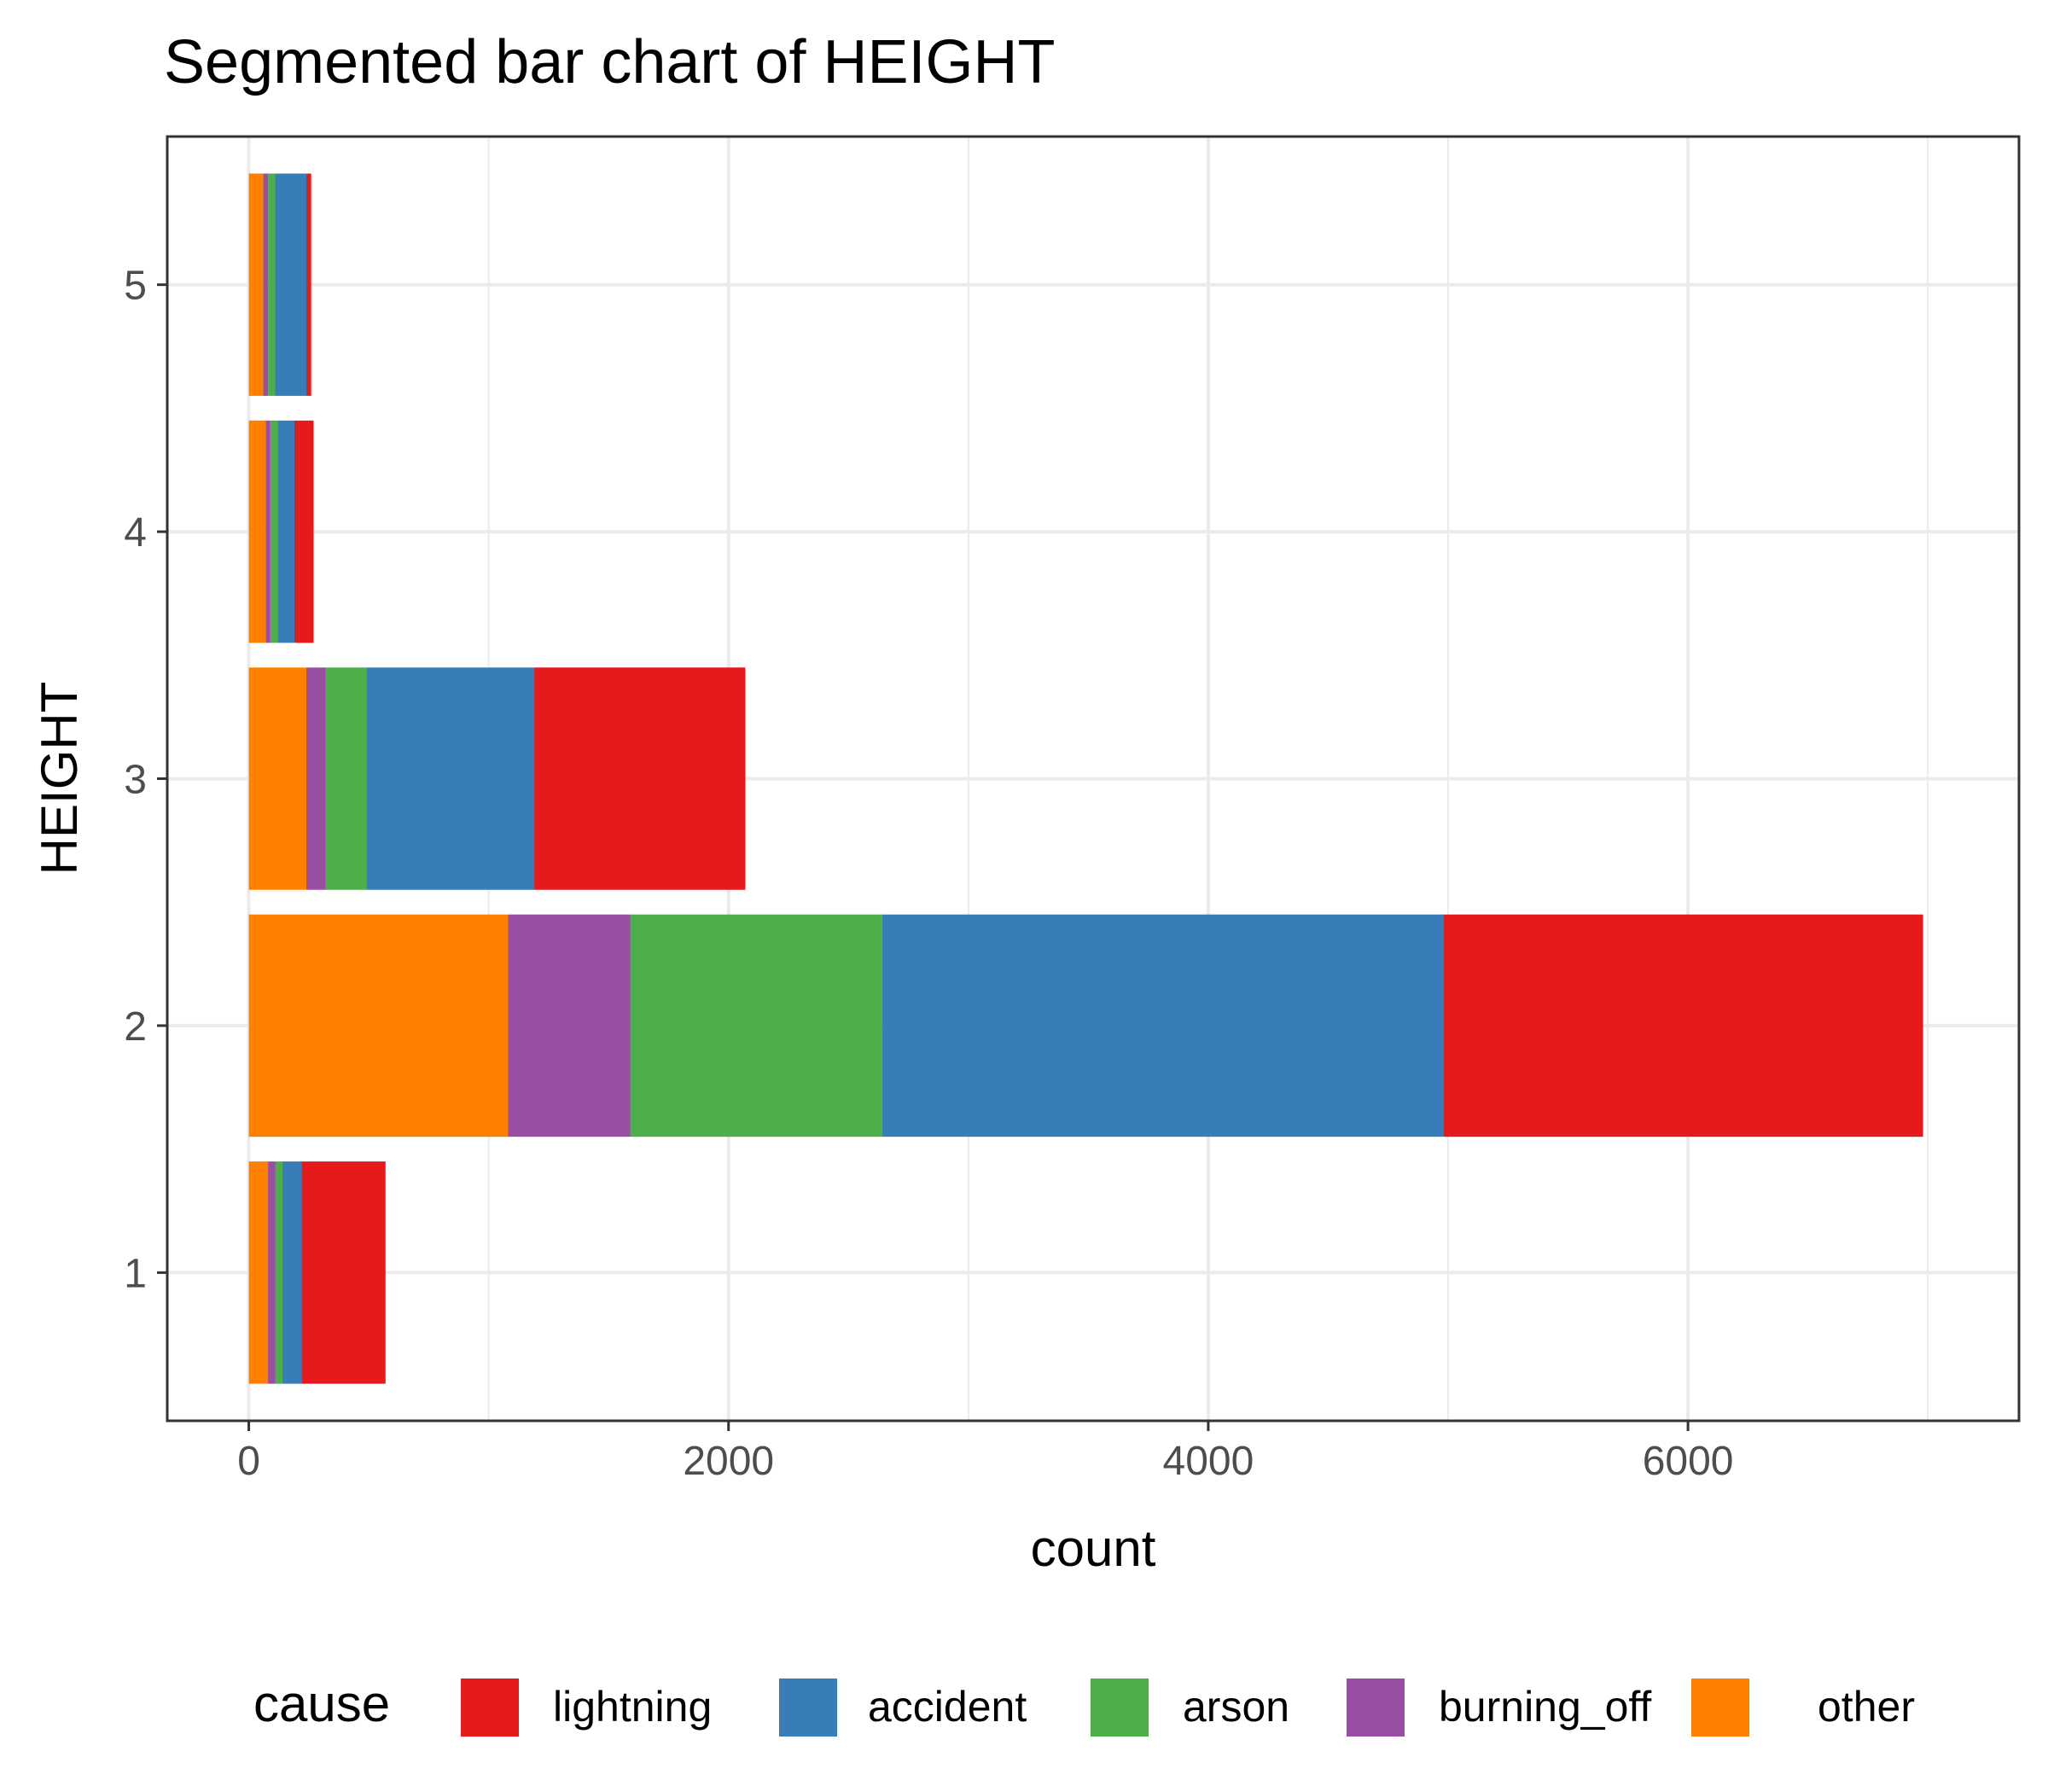  I want to click on y-tick-label: 1, so click(135, 1273).